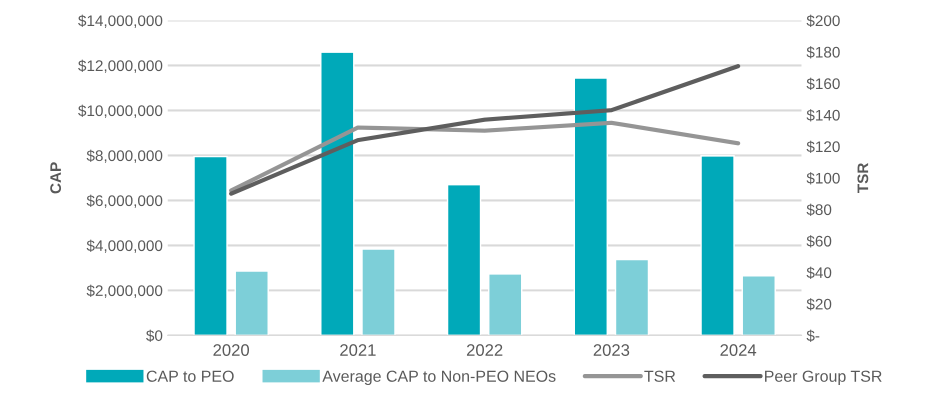 This screenshot has height=409, width=932. What do you see at coordinates (823, 21) in the screenshot?
I see `y2-tick-label: $200` at bounding box center [823, 21].